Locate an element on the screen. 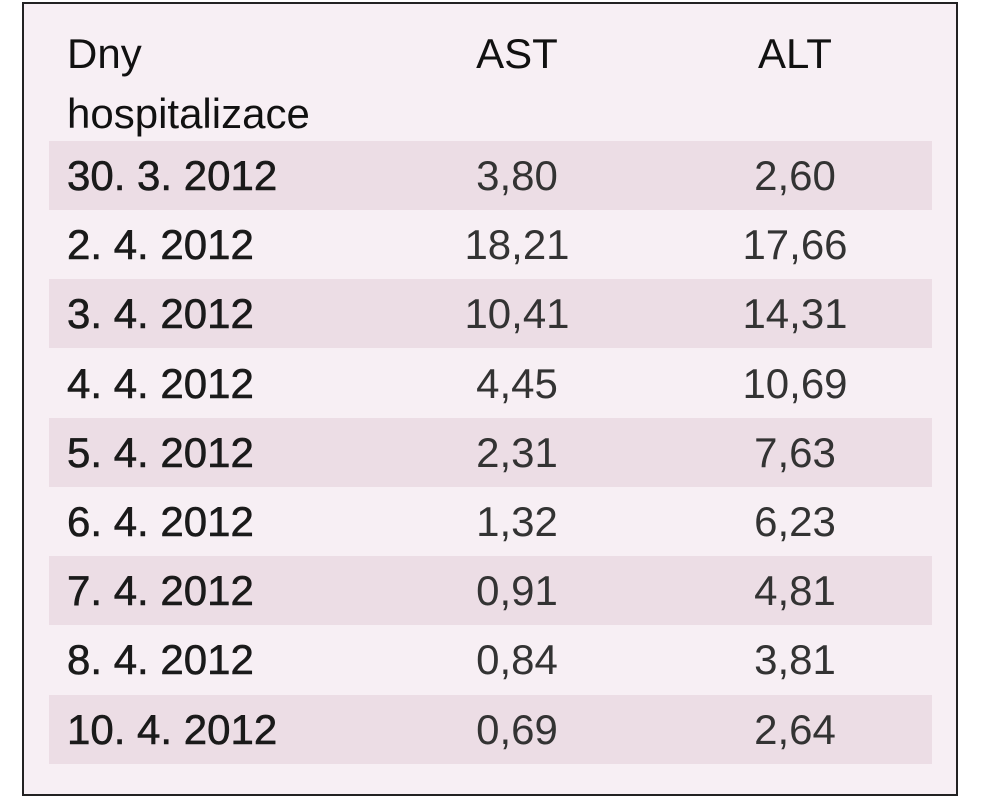  date-cell: 30. 3. 2012 is located at coordinates (172, 176).